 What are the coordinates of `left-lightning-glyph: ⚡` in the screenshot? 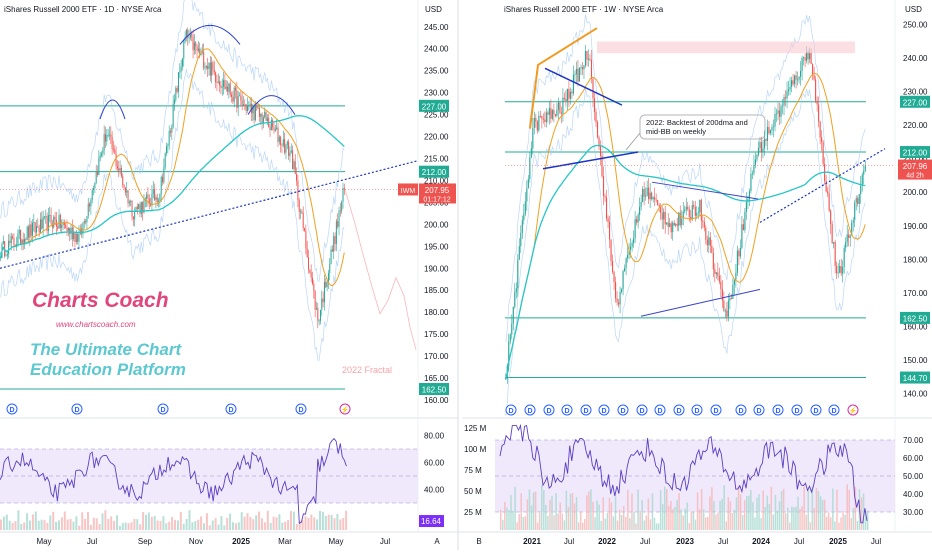 It's located at (345, 409).